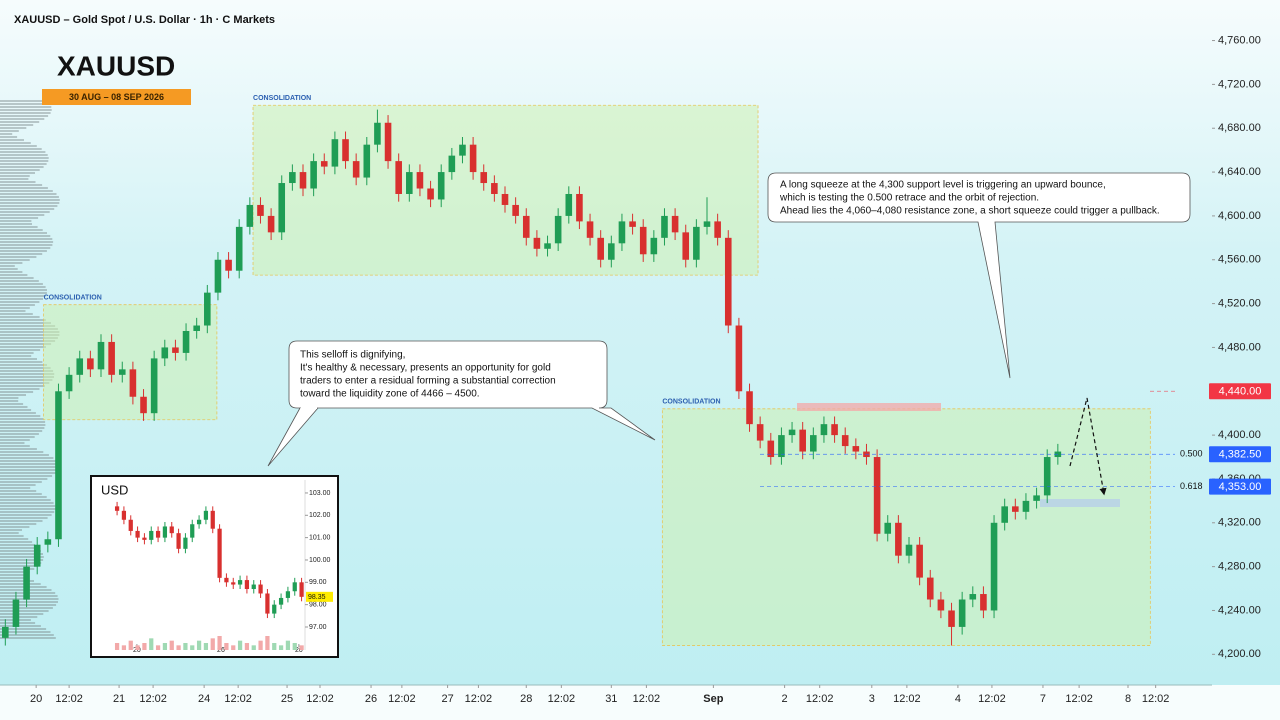 The height and width of the screenshot is (720, 1280). Describe the element at coordinates (611, 699) in the screenshot. I see `x-tick-label: 31` at that location.